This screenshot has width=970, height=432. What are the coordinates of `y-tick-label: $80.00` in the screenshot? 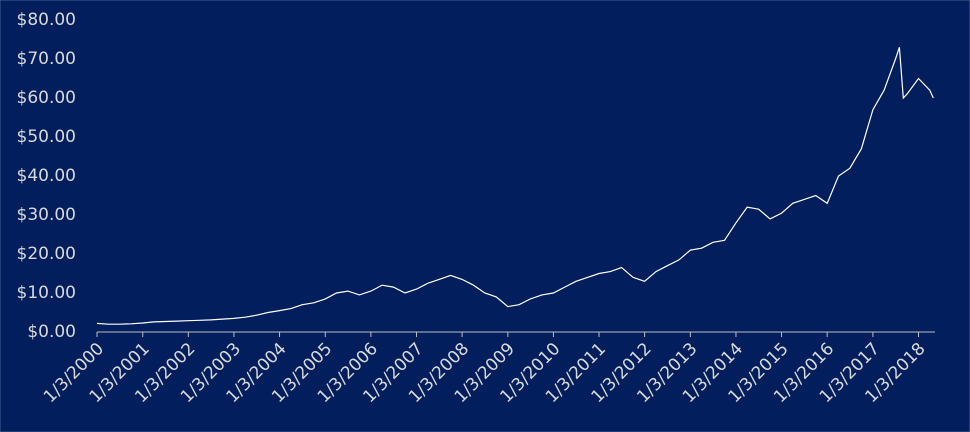 It's located at (46, 20).